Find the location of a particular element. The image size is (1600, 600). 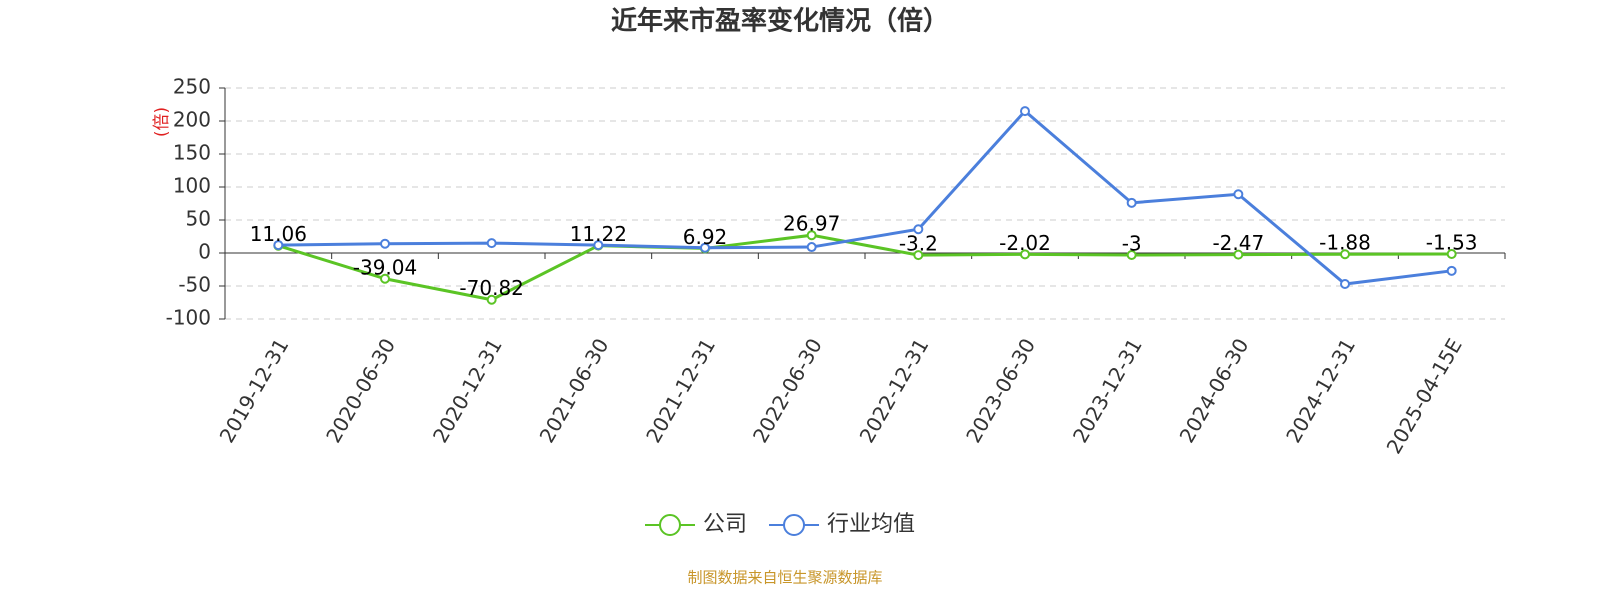

data-label: -1.53 is located at coordinates (1452, 243).